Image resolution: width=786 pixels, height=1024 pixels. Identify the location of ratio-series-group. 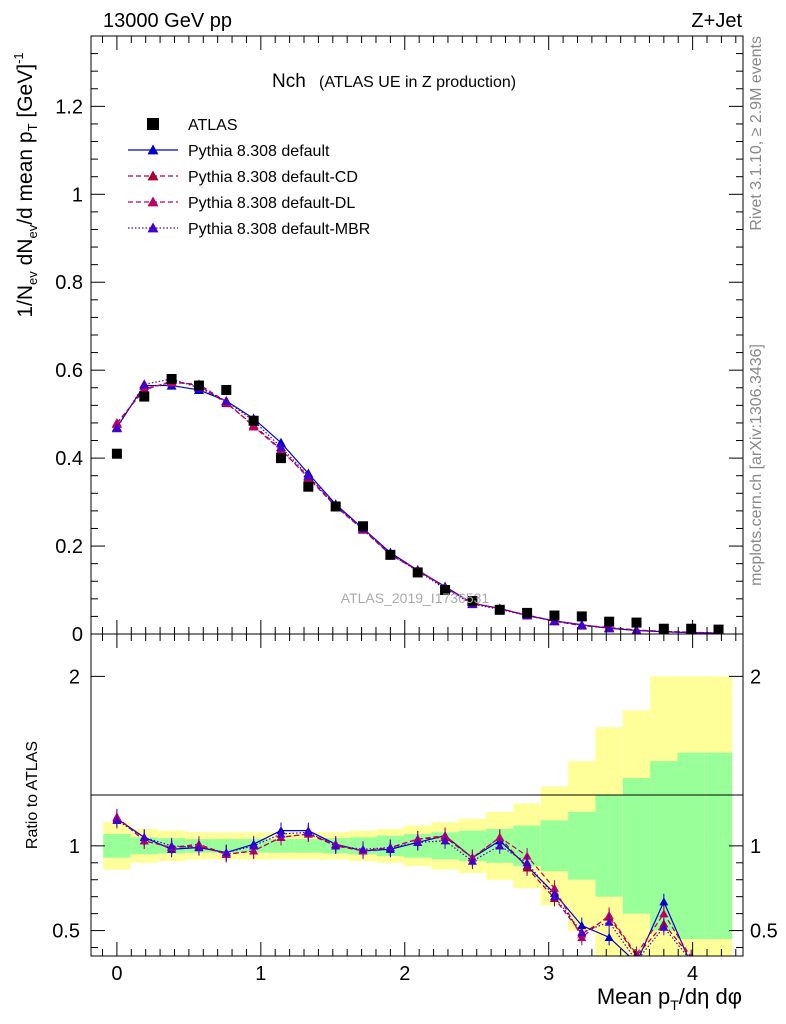
(402, 887).